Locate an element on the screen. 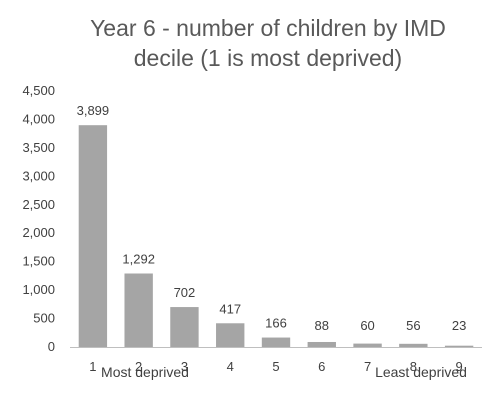  x-axis-ticks: 1 2 3 4 5 6 7 8 9 is located at coordinates (275, 366).